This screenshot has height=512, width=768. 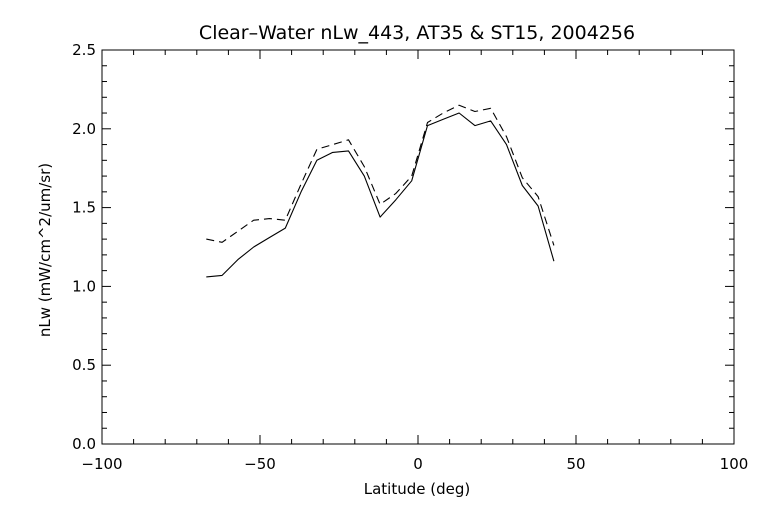 I want to click on y-tick-label: 0.0, so click(x=84, y=444).